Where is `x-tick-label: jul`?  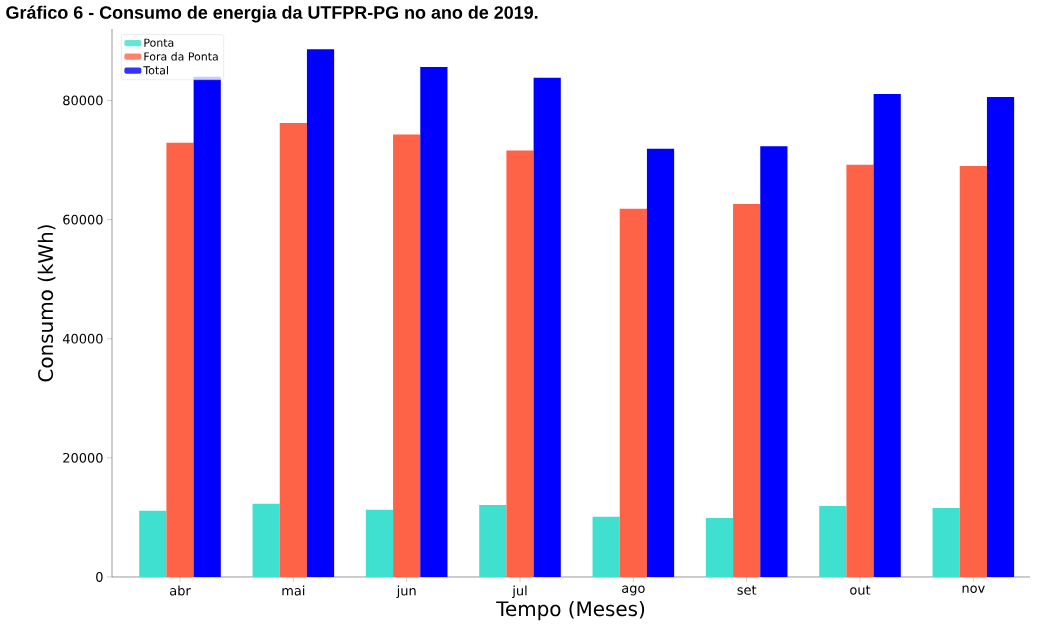 x-tick-label: jul is located at coordinates (519, 592).